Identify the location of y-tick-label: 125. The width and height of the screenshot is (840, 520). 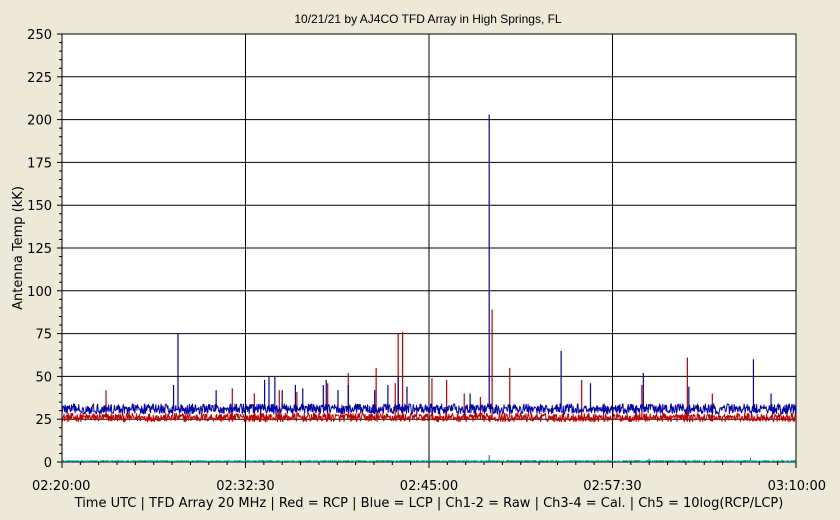
(39, 249).